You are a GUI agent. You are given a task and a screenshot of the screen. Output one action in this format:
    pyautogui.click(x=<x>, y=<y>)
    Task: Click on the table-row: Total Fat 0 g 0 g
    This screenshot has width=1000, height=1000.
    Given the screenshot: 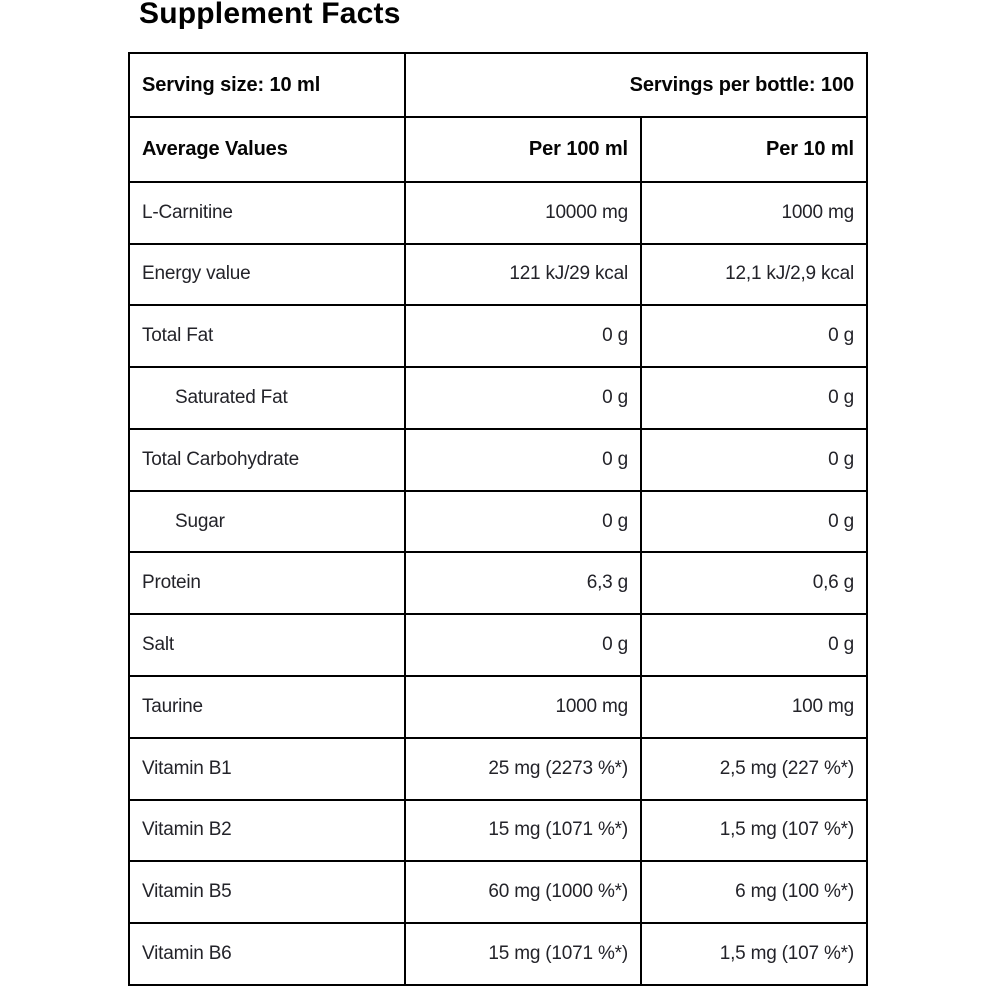 What is the action you would take?
    pyautogui.click(x=498, y=336)
    